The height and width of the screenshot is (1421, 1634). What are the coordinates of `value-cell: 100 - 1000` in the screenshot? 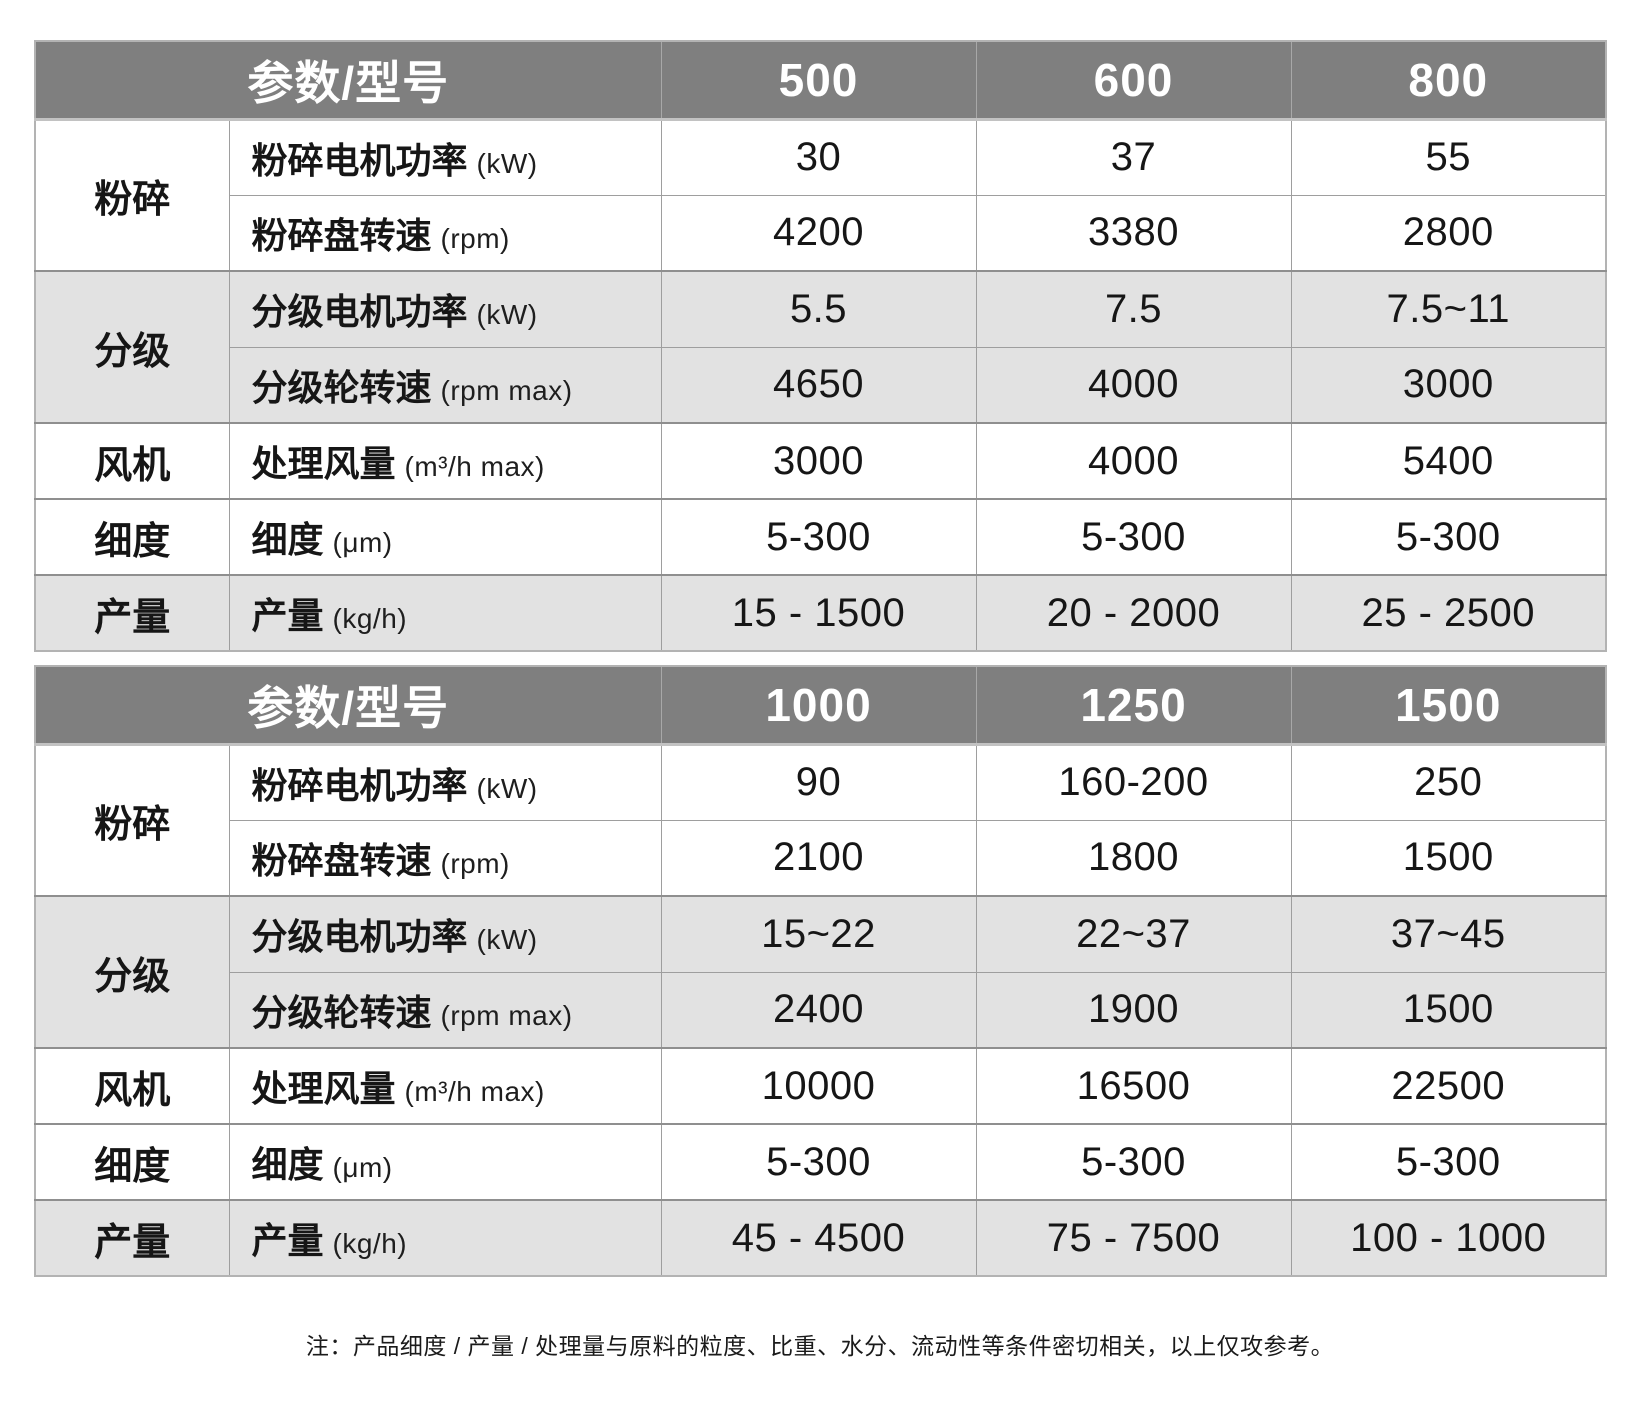 It's located at (1448, 1238).